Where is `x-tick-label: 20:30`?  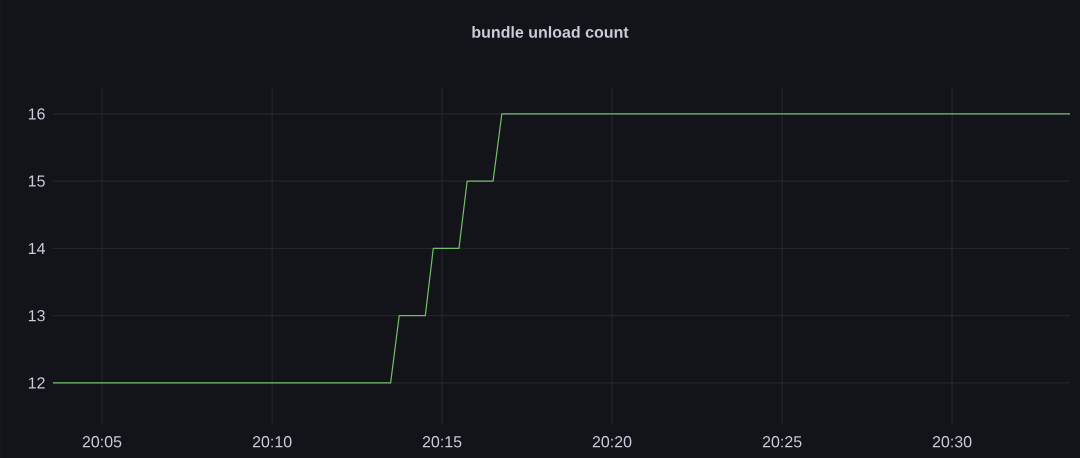 x-tick-label: 20:30 is located at coordinates (952, 442).